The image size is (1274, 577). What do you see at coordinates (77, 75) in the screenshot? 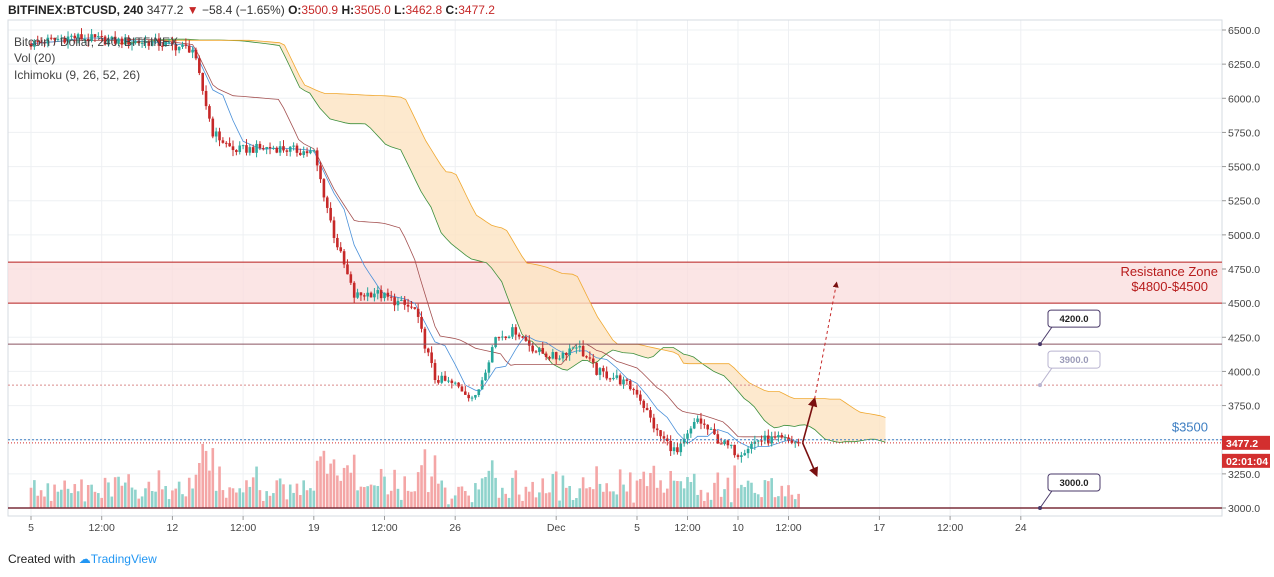
I see `ichimoku-legend: Ichimoku (9, 26, 52, 26)` at bounding box center [77, 75].